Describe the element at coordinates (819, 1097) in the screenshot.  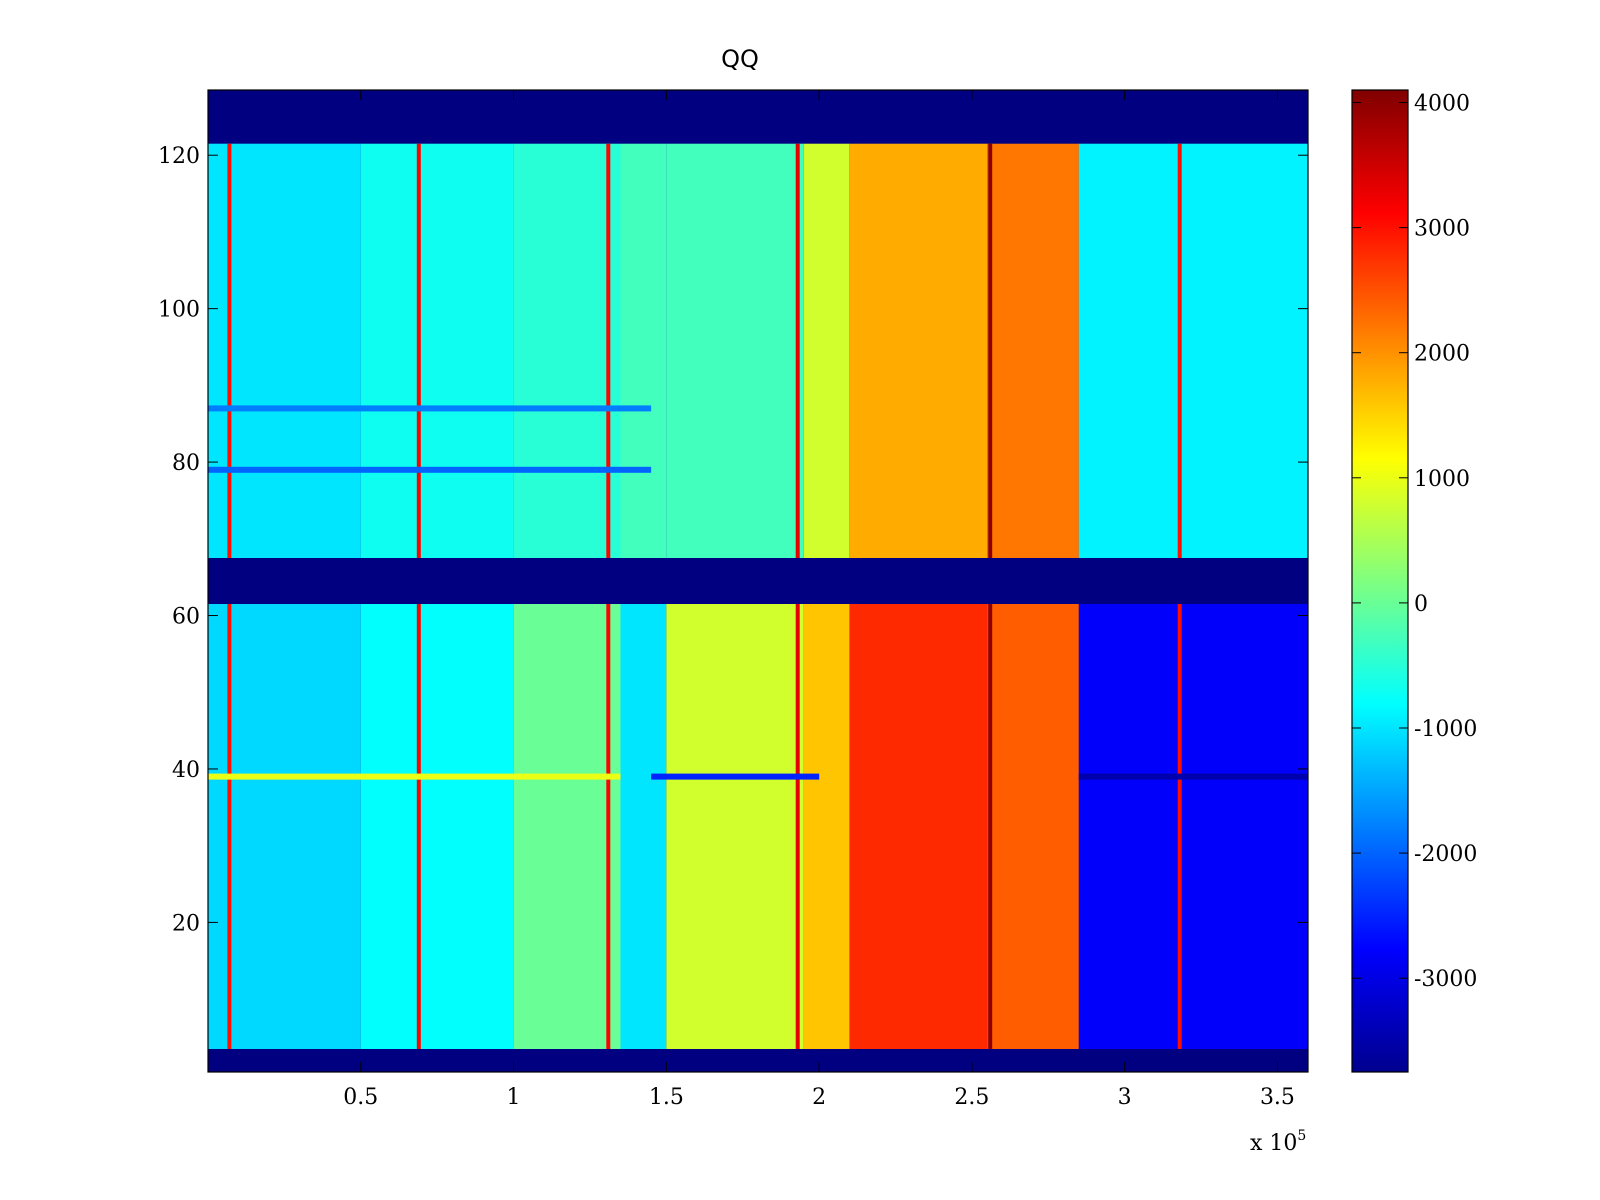
I see `x-tick-label: 2` at that location.